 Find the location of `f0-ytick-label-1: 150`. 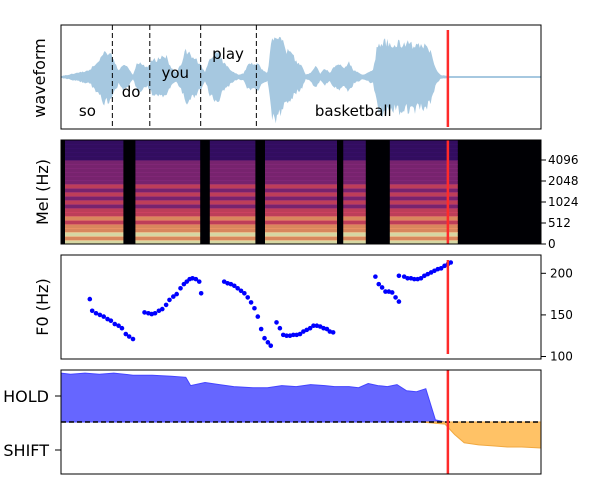

f0-ytick-label-1: 150 is located at coordinates (561, 315).